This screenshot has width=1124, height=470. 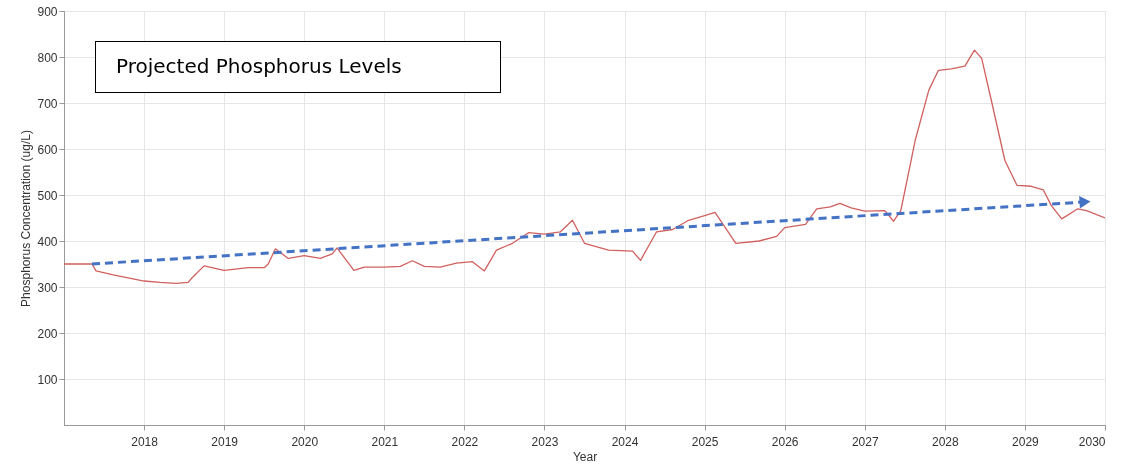 I want to click on y-tick-label: 200, so click(x=47, y=333).